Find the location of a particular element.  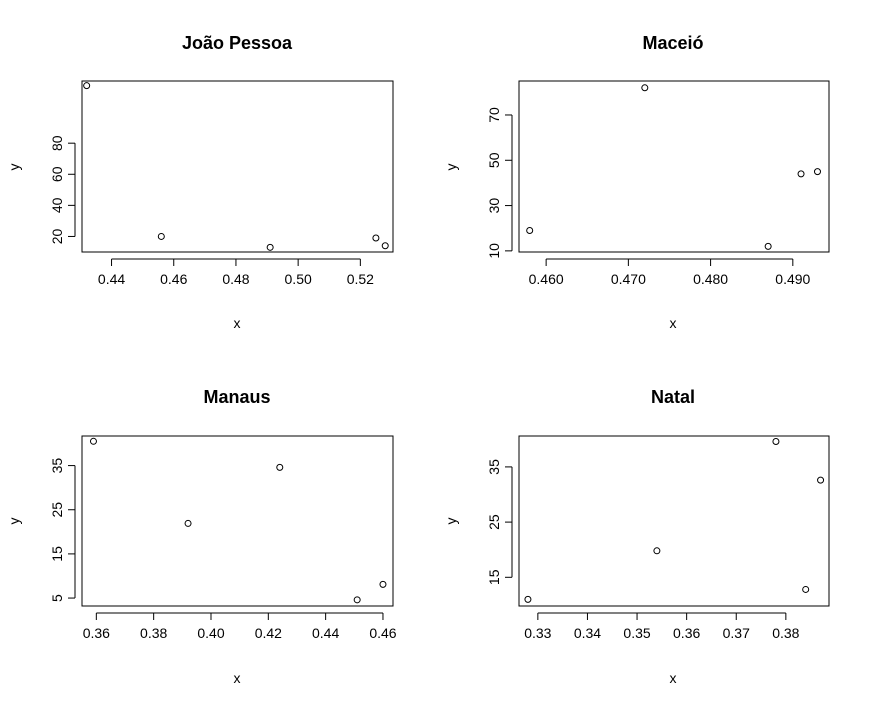

chart-2-x-tick-label: 0.42 is located at coordinates (268, 633).